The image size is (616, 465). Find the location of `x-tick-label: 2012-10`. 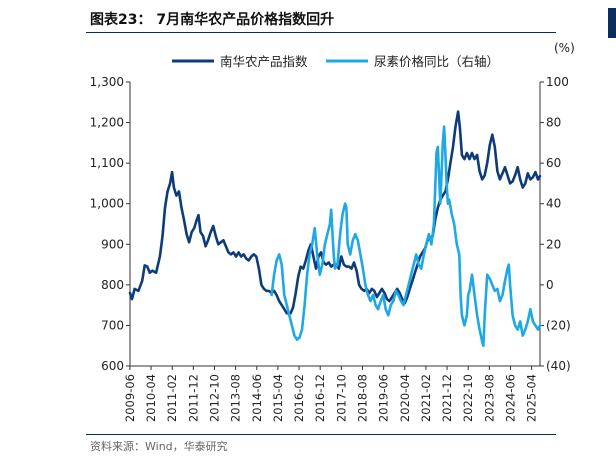

x-tick-label: 2012-10 is located at coordinates (214, 398).